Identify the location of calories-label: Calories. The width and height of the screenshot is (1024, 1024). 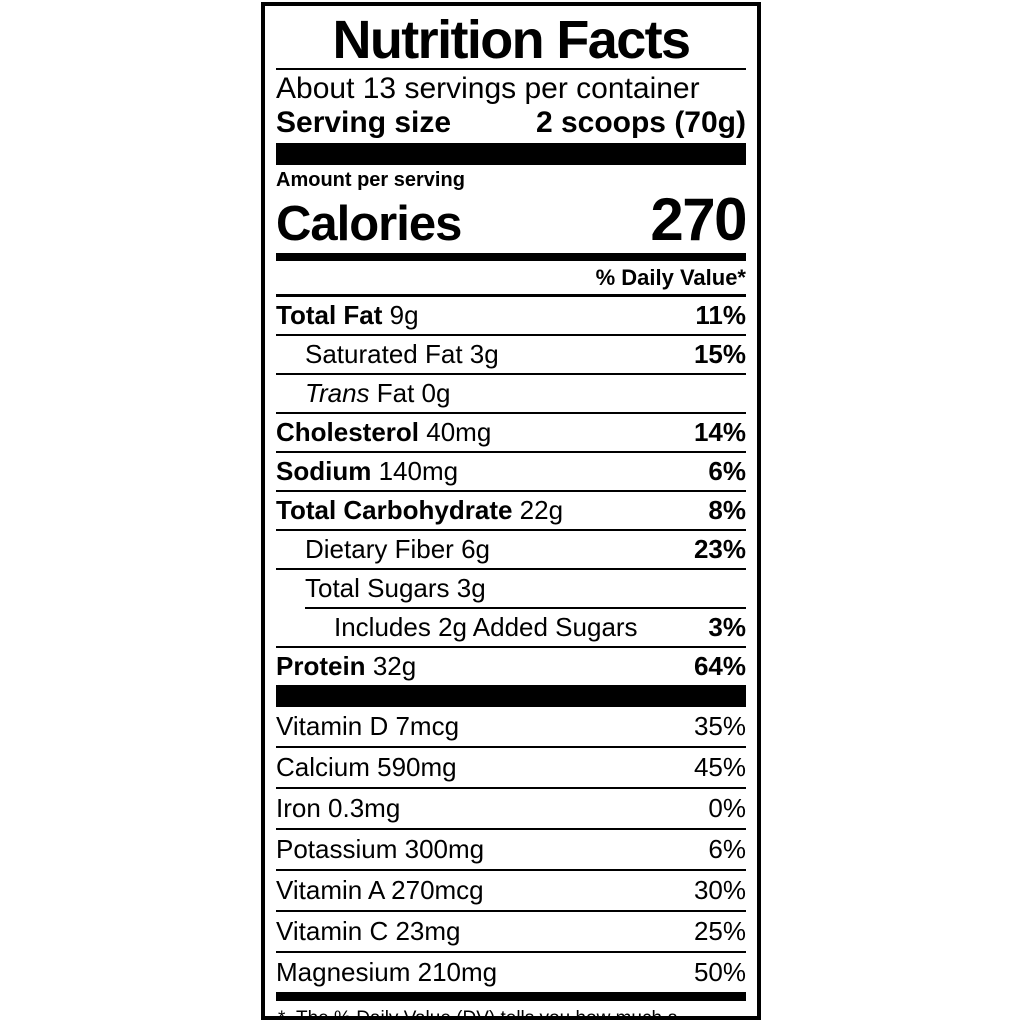
(369, 224).